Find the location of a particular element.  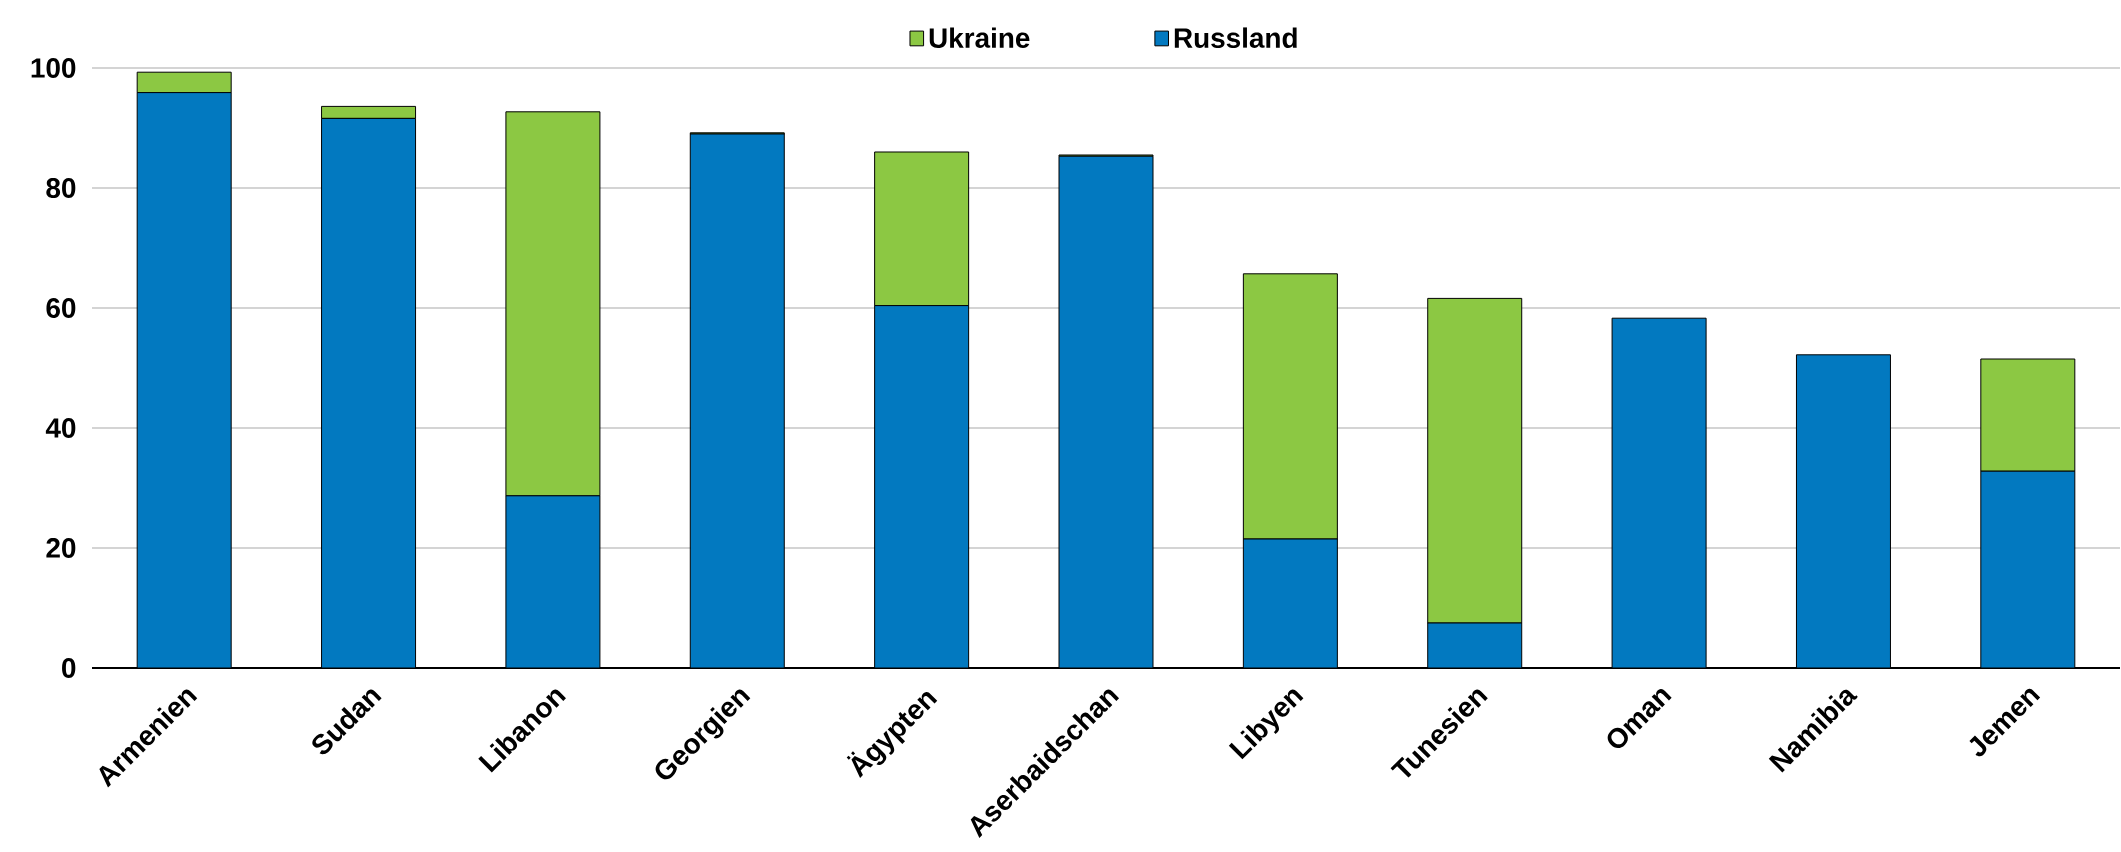

y-tick-label: 60 is located at coordinates (61, 308).